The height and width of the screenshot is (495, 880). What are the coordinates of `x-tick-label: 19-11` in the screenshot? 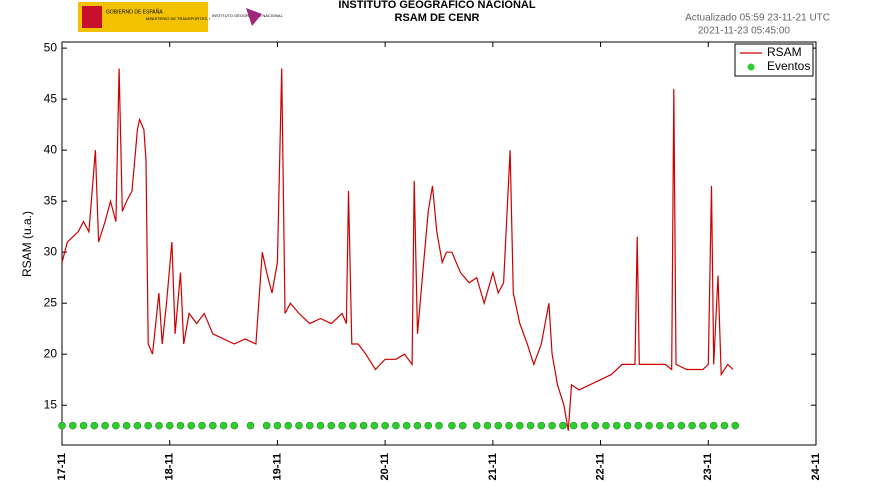 It's located at (277, 467).